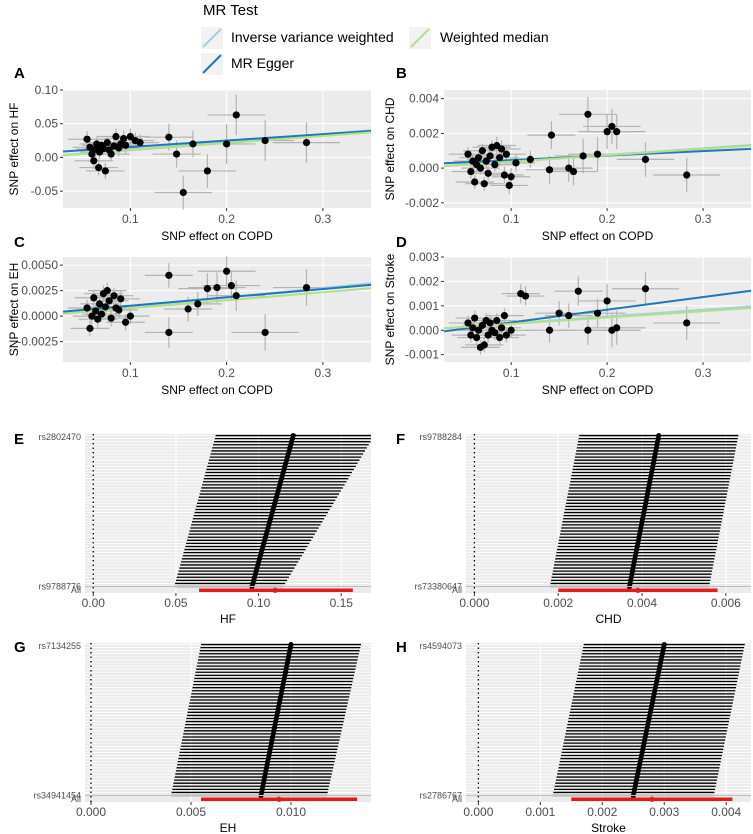  What do you see at coordinates (440, 437) in the screenshot?
I see `y-label-snp: rs9788284` at bounding box center [440, 437].